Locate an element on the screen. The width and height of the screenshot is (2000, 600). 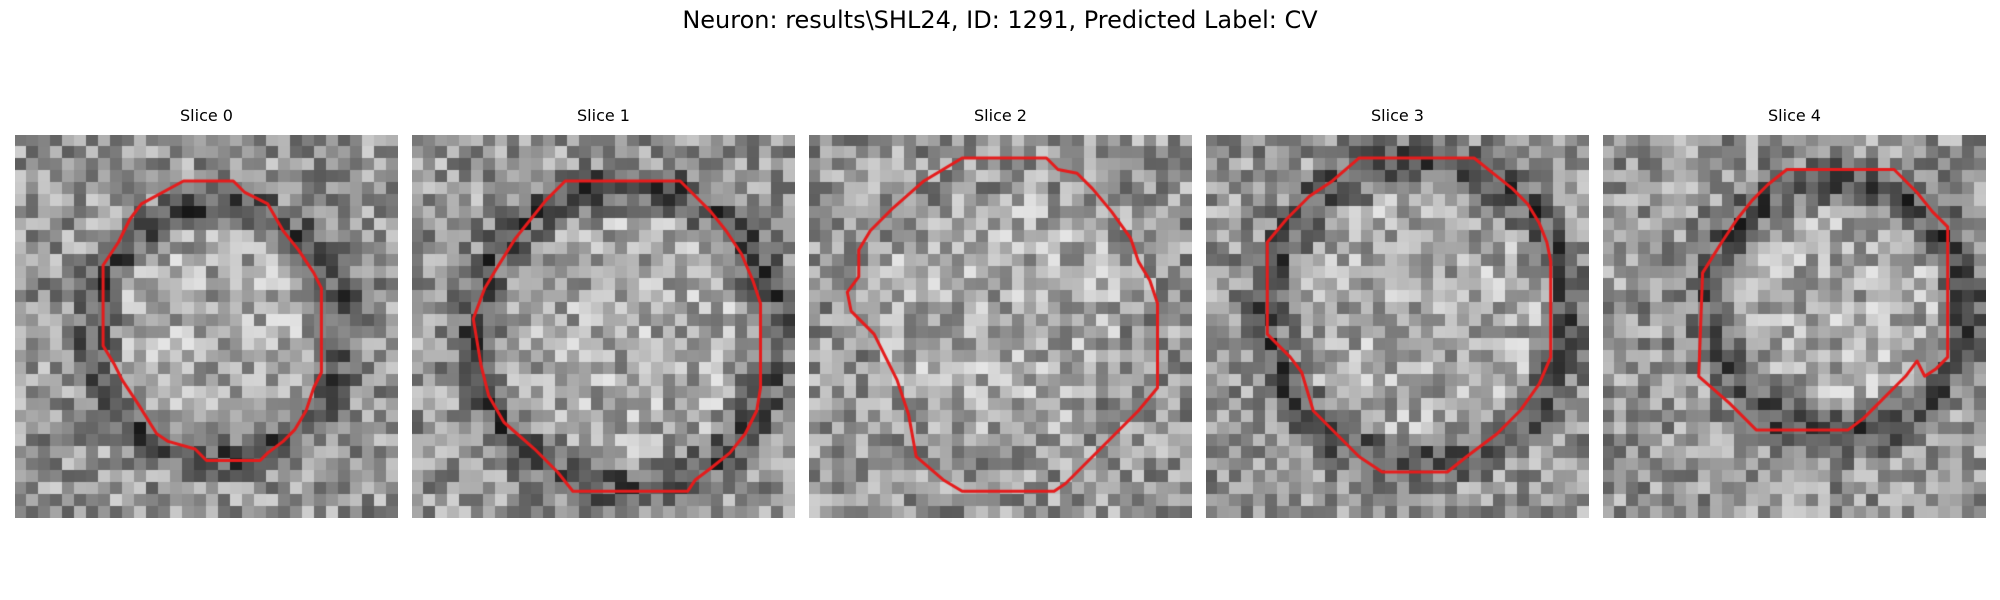
slice-title-4: Slice 4 is located at coordinates (1794, 115).